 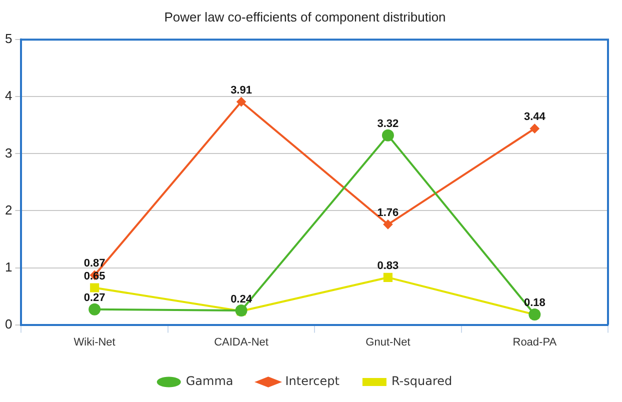 I want to click on legend-label: R-squared, so click(x=421, y=381).